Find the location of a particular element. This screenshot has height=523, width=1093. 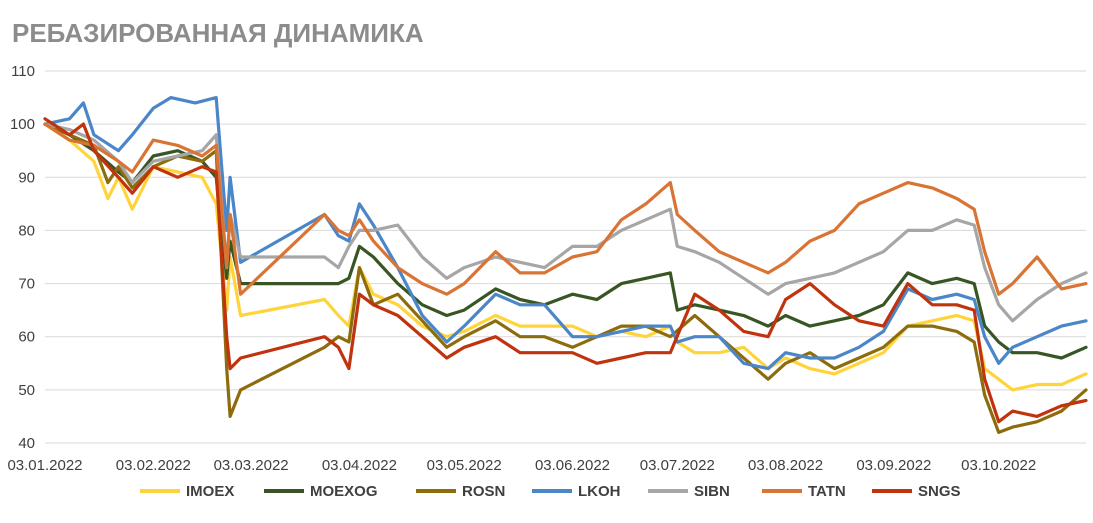

x-tick-label: 03.06.2022 is located at coordinates (572, 465).